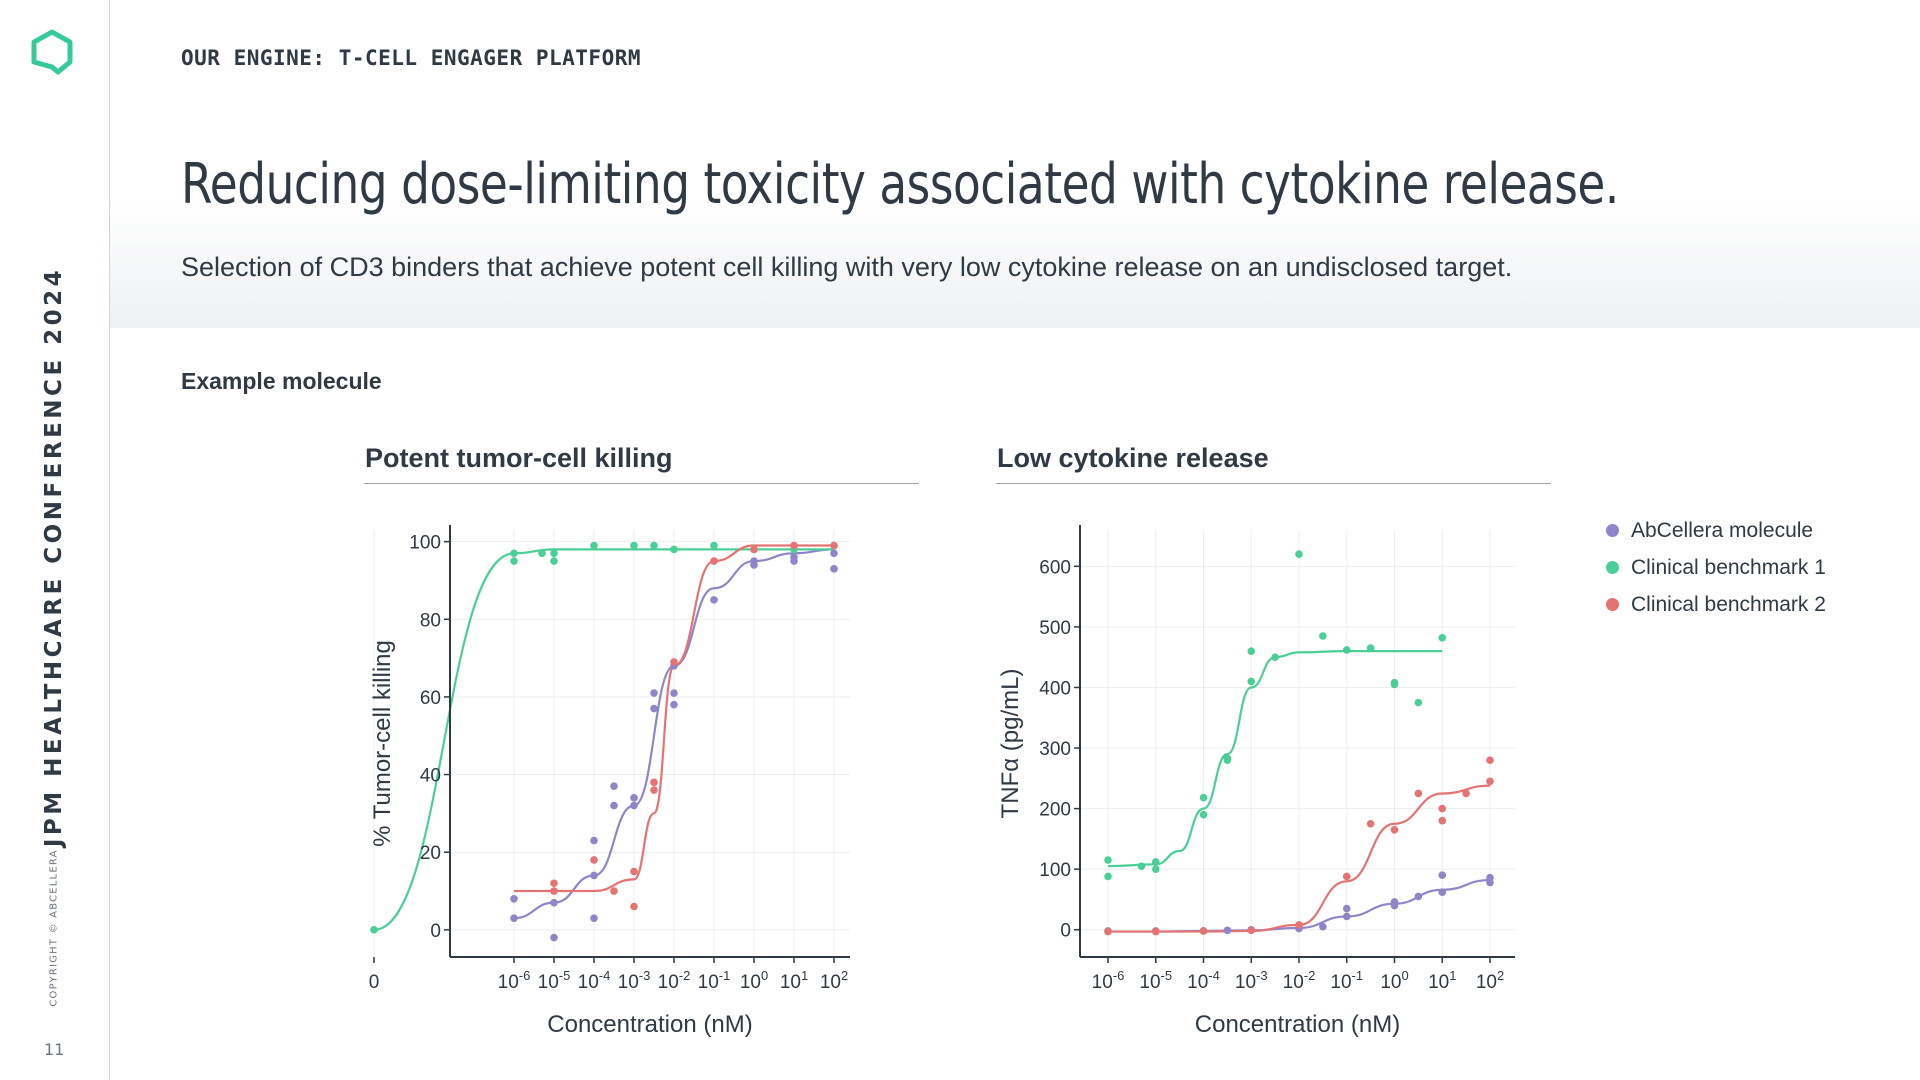 The width and height of the screenshot is (1920, 1080). What do you see at coordinates (1055, 628) in the screenshot?
I see `y-tick-label: 500` at bounding box center [1055, 628].